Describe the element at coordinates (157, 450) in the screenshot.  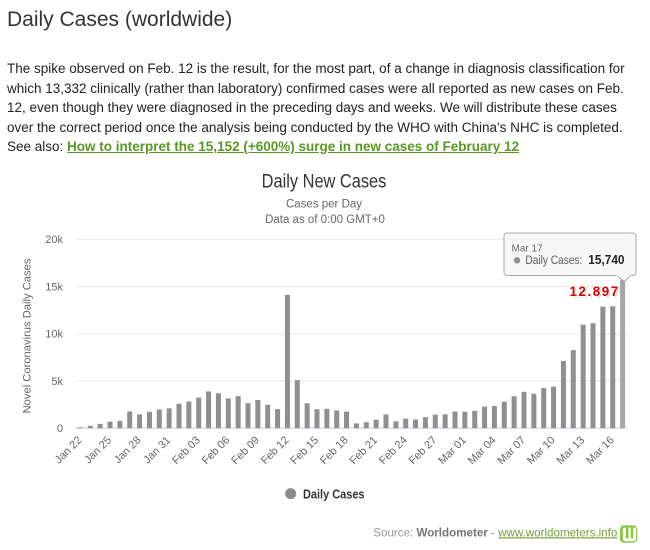
I see `svg-text: Jan 31` at that location.